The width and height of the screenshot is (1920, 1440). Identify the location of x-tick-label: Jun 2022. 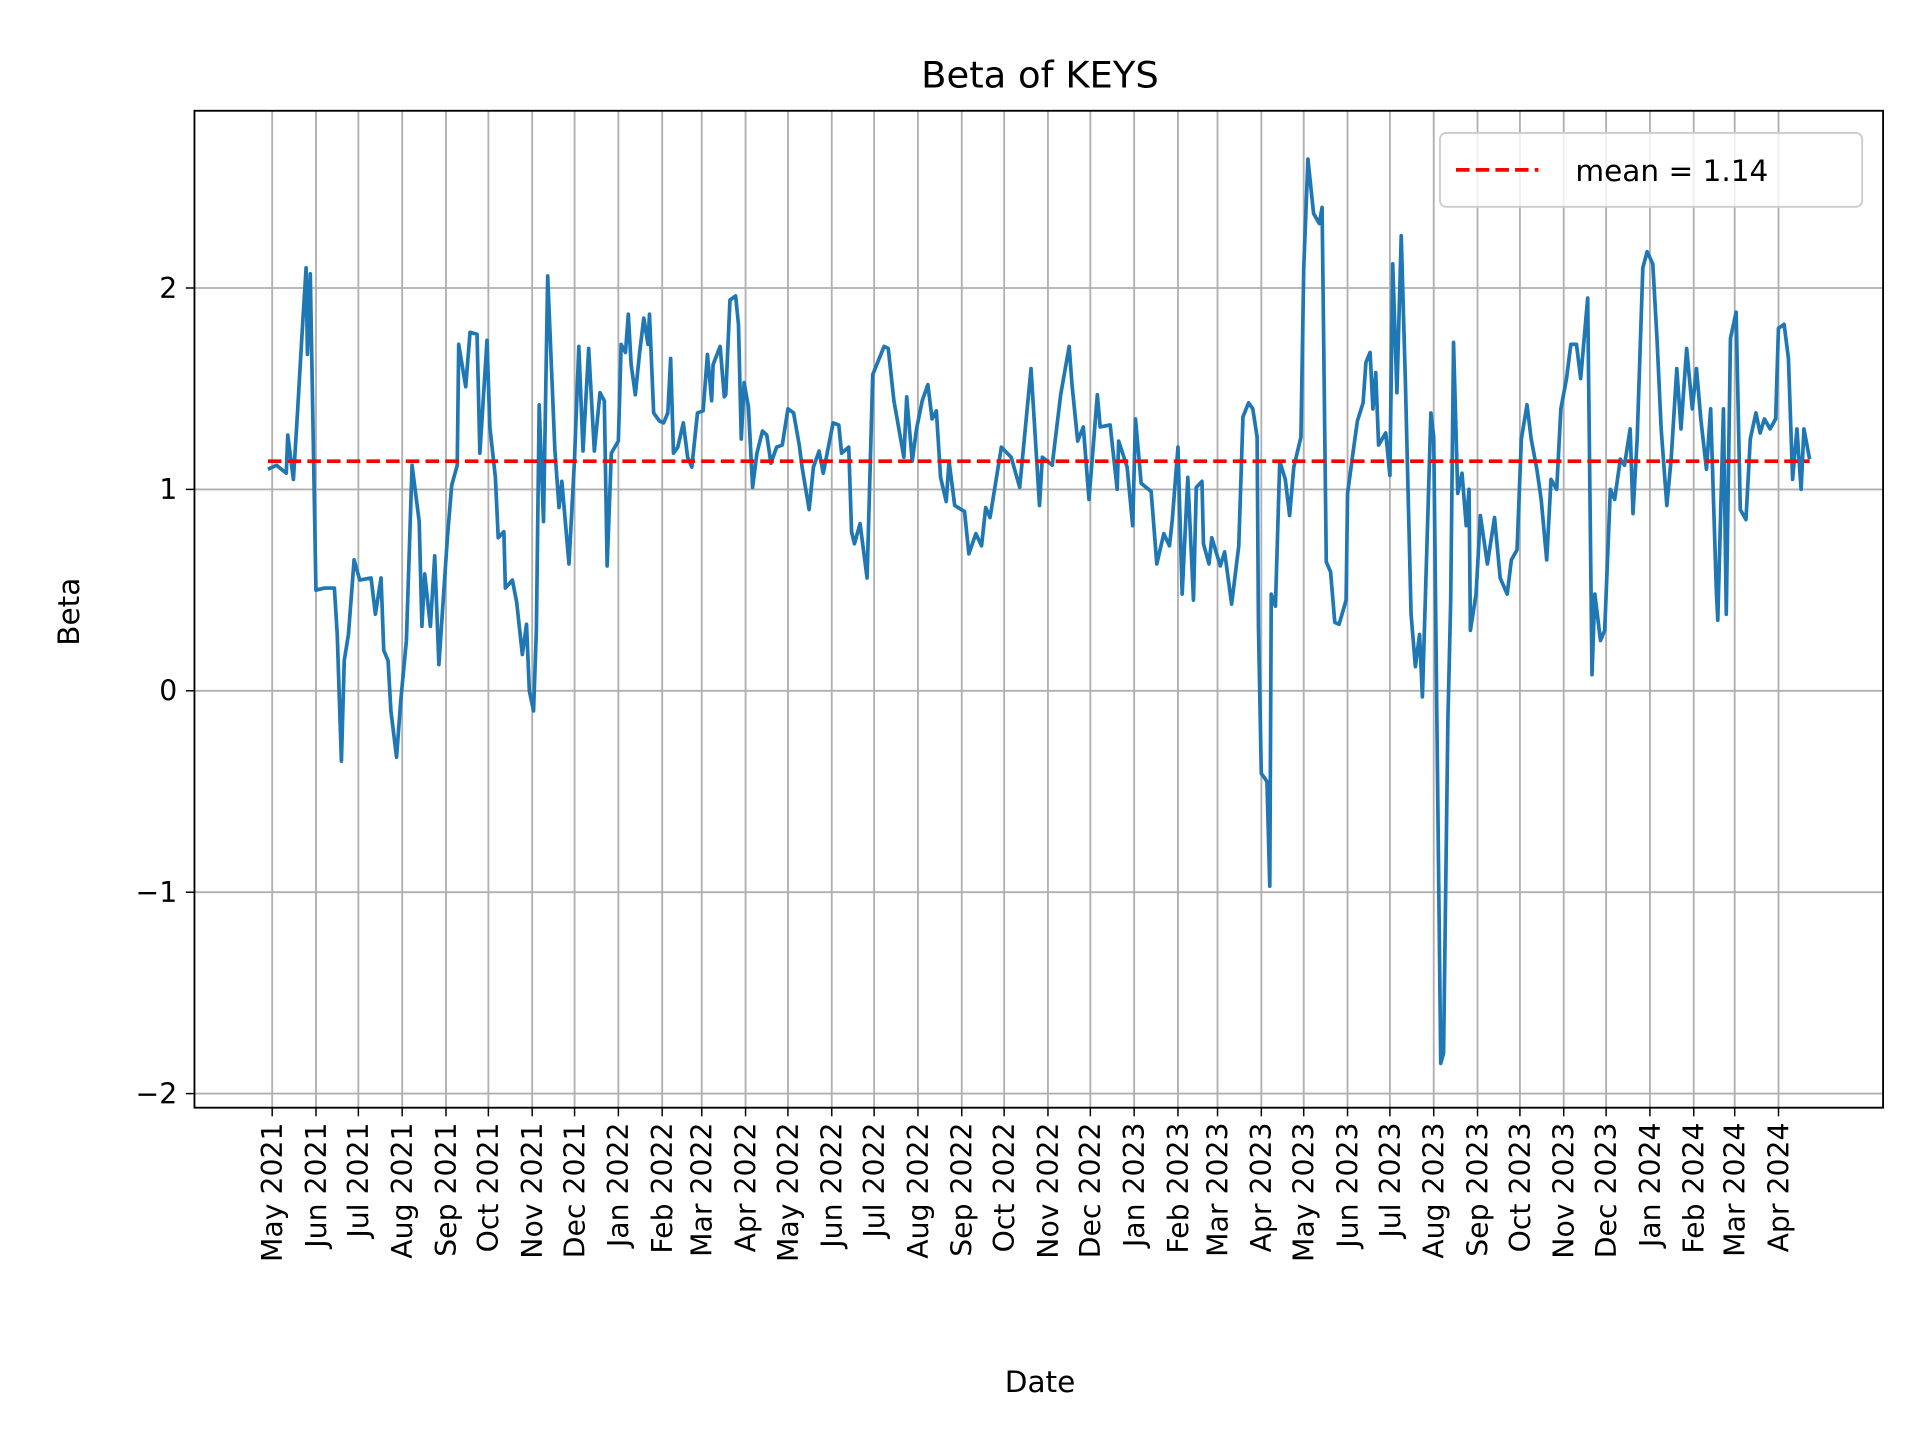
(832, 1185).